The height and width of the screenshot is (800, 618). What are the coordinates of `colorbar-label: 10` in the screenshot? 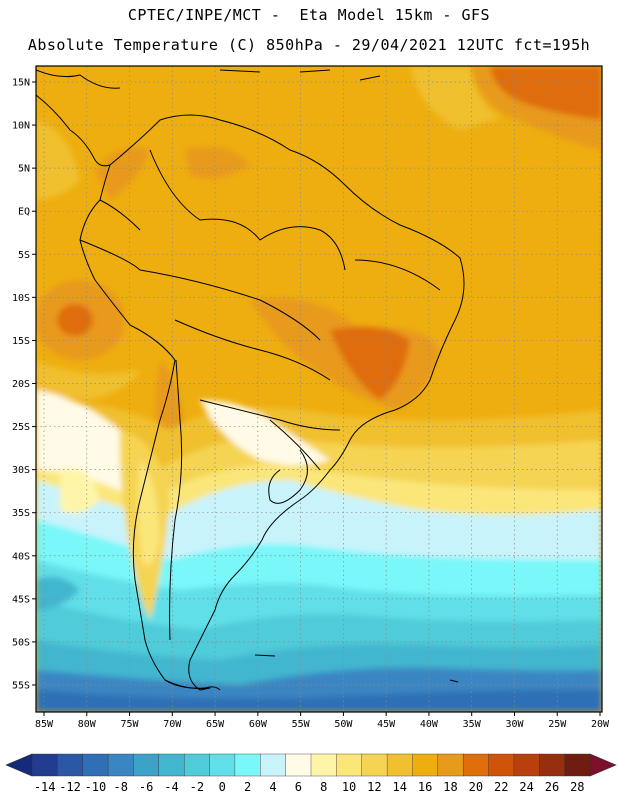 It's located at (349, 787).